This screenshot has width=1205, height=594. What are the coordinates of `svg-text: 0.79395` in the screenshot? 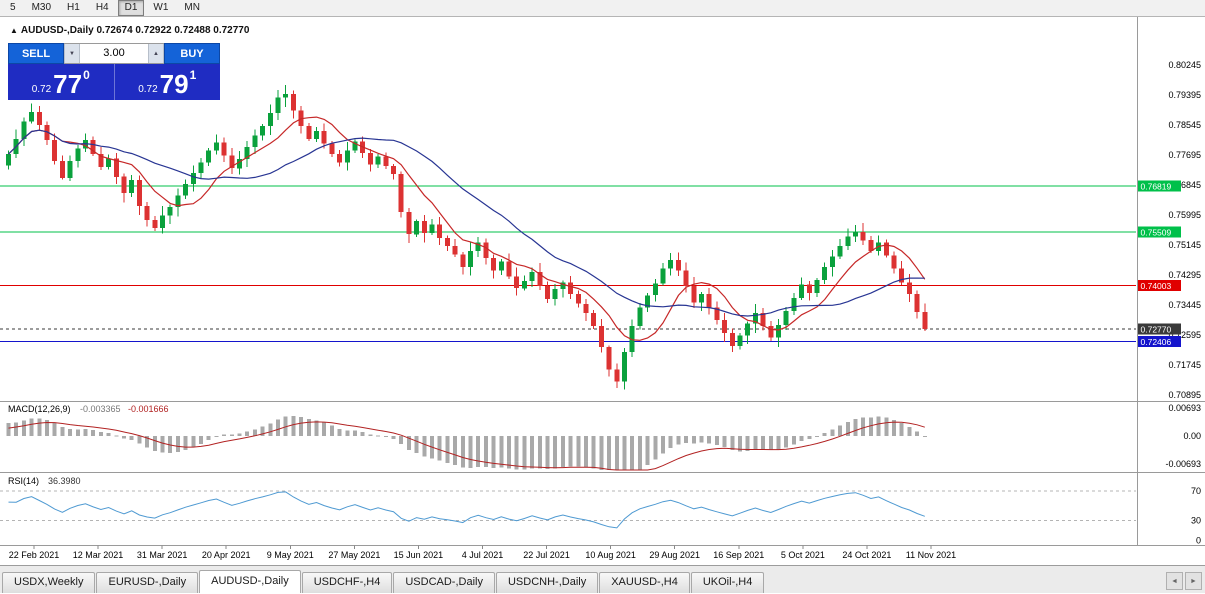 It's located at (1184, 95).